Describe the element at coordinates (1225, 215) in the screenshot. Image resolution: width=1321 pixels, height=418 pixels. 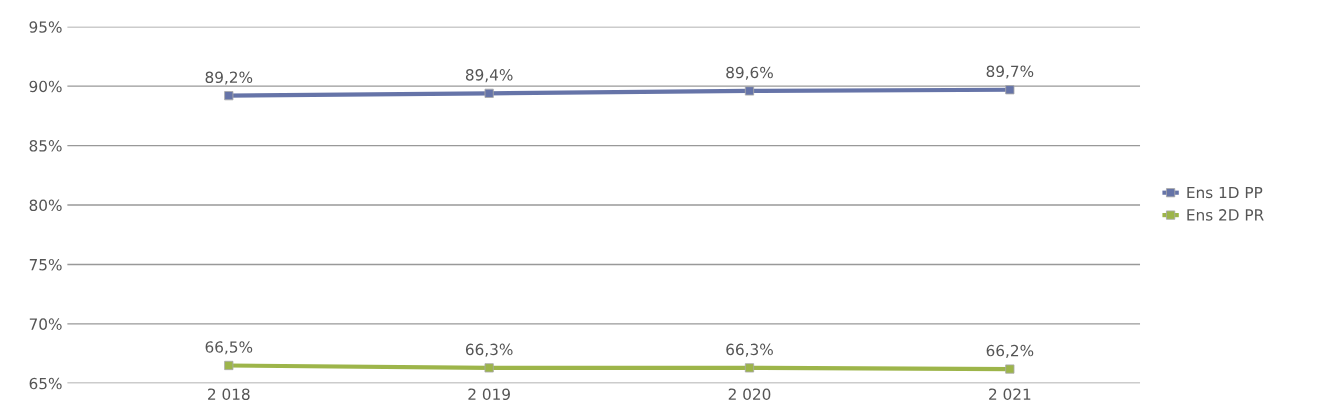
I see `legend-label: Ens 2D PR` at that location.